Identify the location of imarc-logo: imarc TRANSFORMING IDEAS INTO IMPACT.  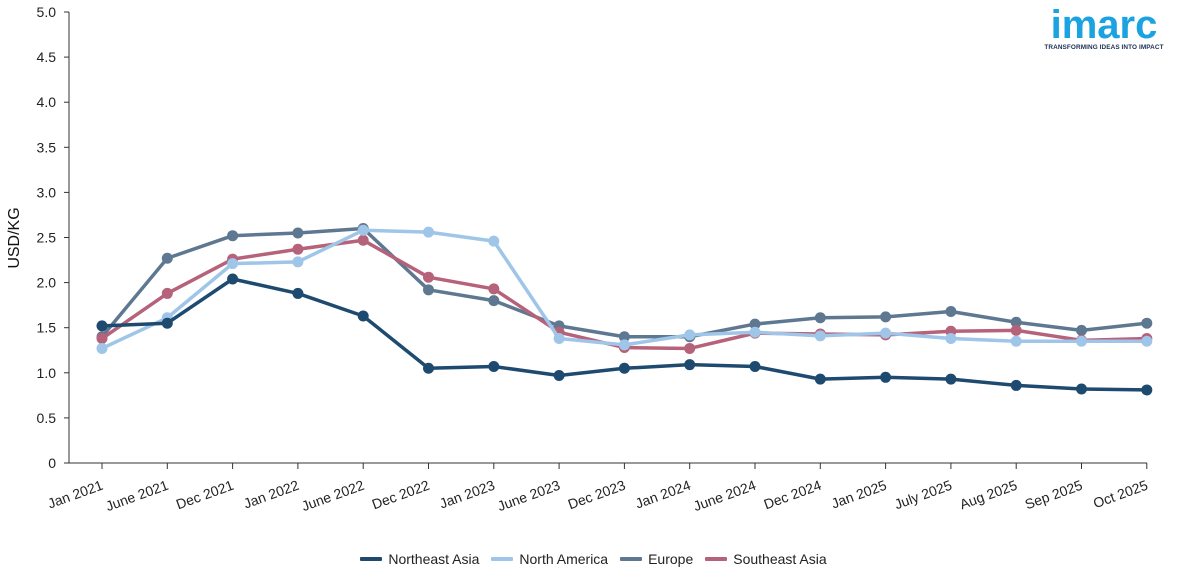
(1104, 27).